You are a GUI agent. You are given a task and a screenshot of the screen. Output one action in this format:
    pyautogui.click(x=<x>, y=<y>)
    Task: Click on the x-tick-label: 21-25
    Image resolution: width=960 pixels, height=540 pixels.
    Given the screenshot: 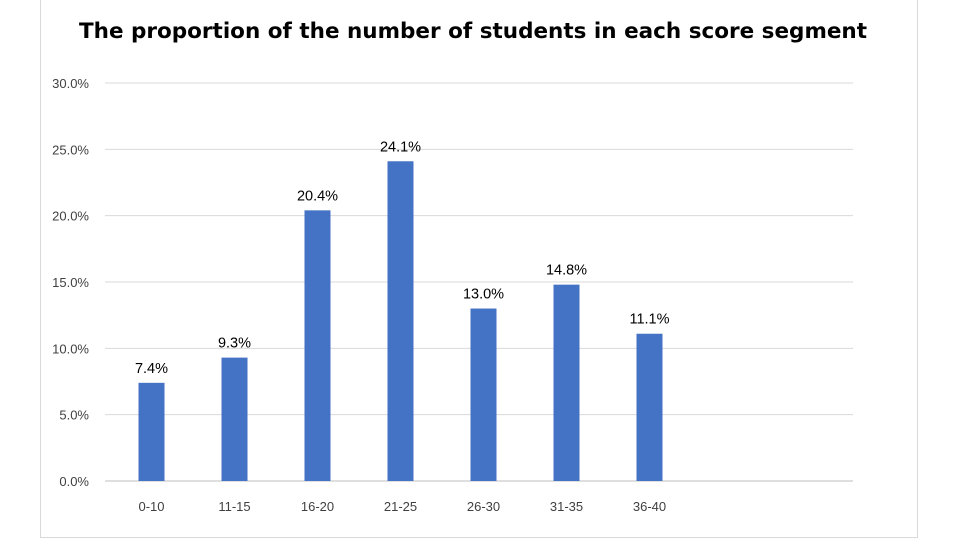 What is the action you would take?
    pyautogui.click(x=400, y=506)
    